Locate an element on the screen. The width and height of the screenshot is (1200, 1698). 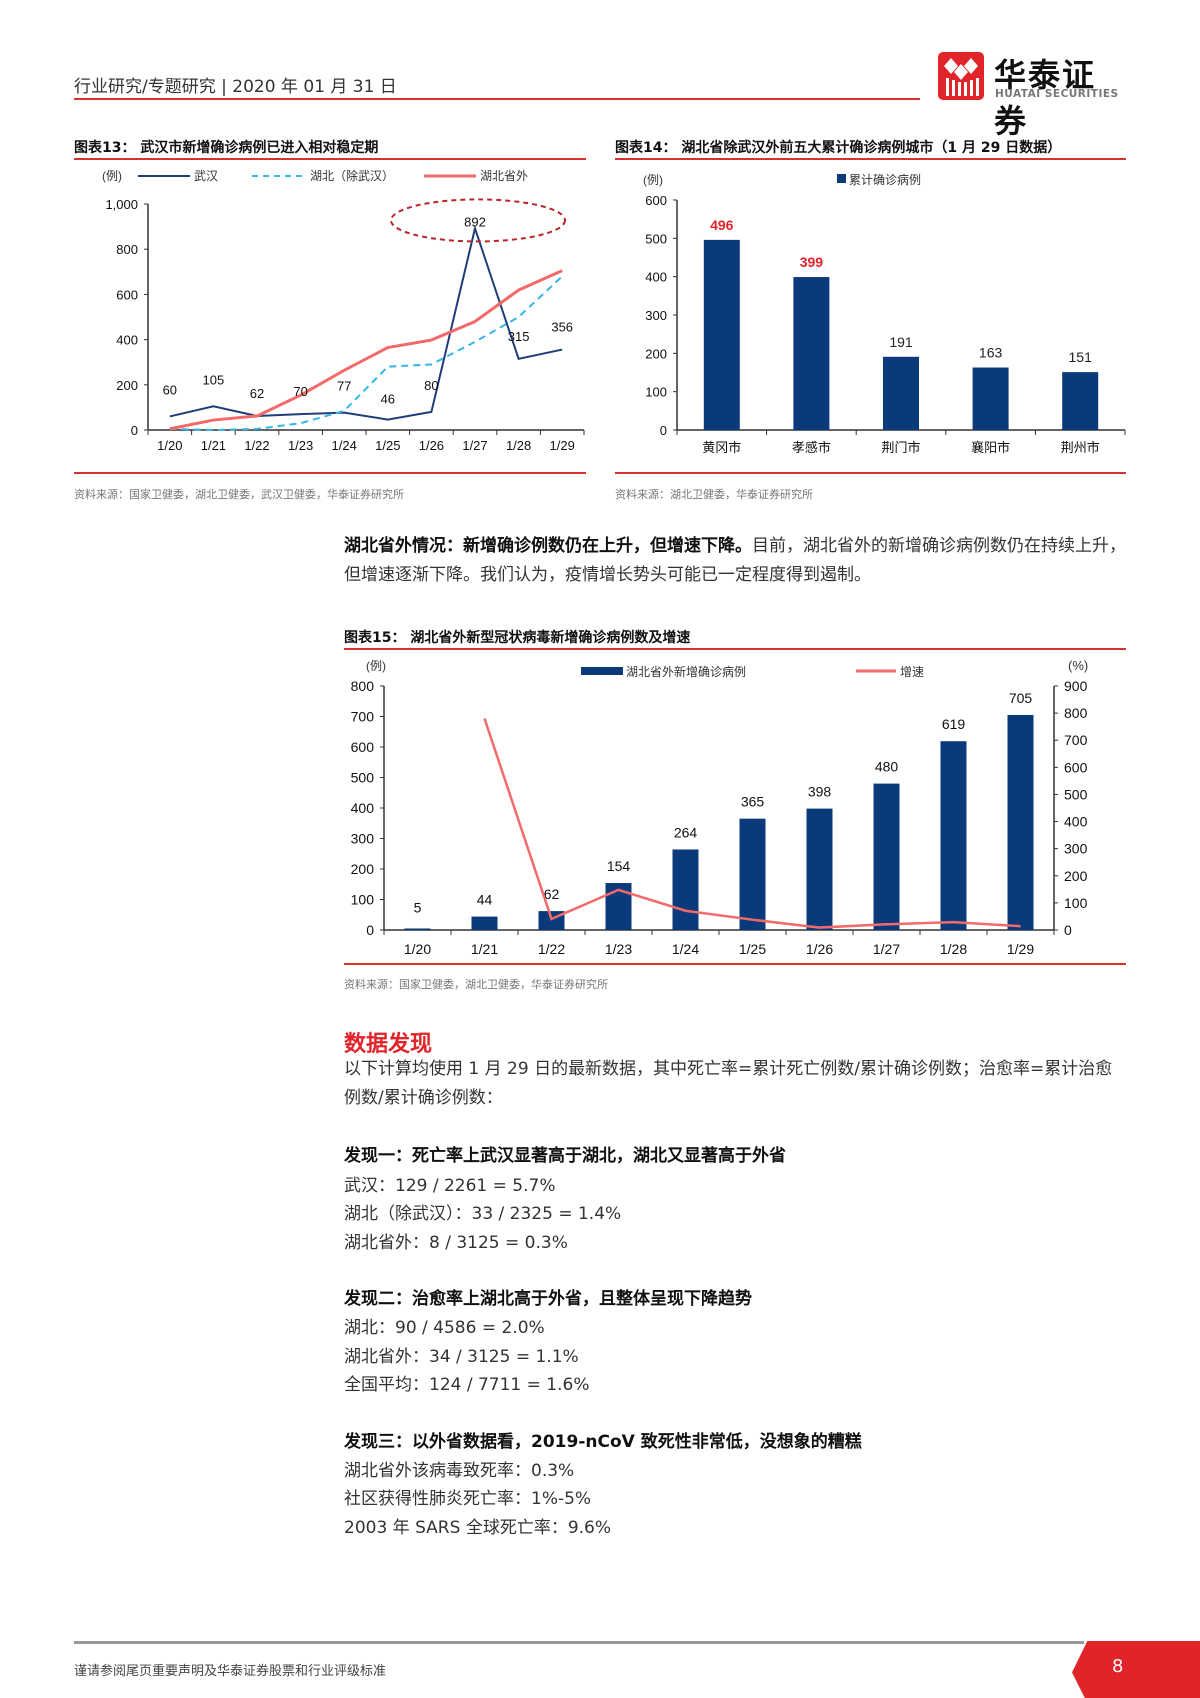
finding-2-title: 发现二：治愈率上湖北高于外省，且整体呈现下降趋势 is located at coordinates (548, 1299).